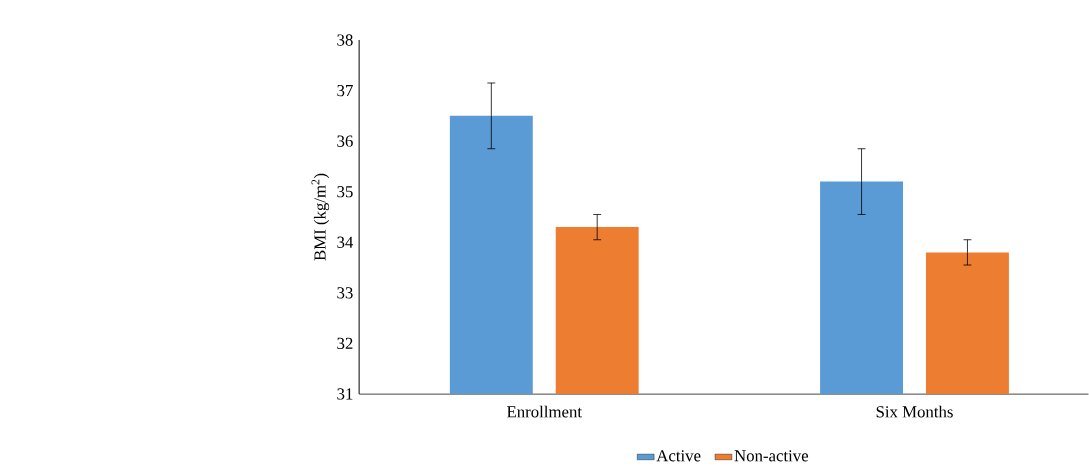 The width and height of the screenshot is (1089, 468). What do you see at coordinates (345, 91) in the screenshot?
I see `y-tick-label: 37` at bounding box center [345, 91].